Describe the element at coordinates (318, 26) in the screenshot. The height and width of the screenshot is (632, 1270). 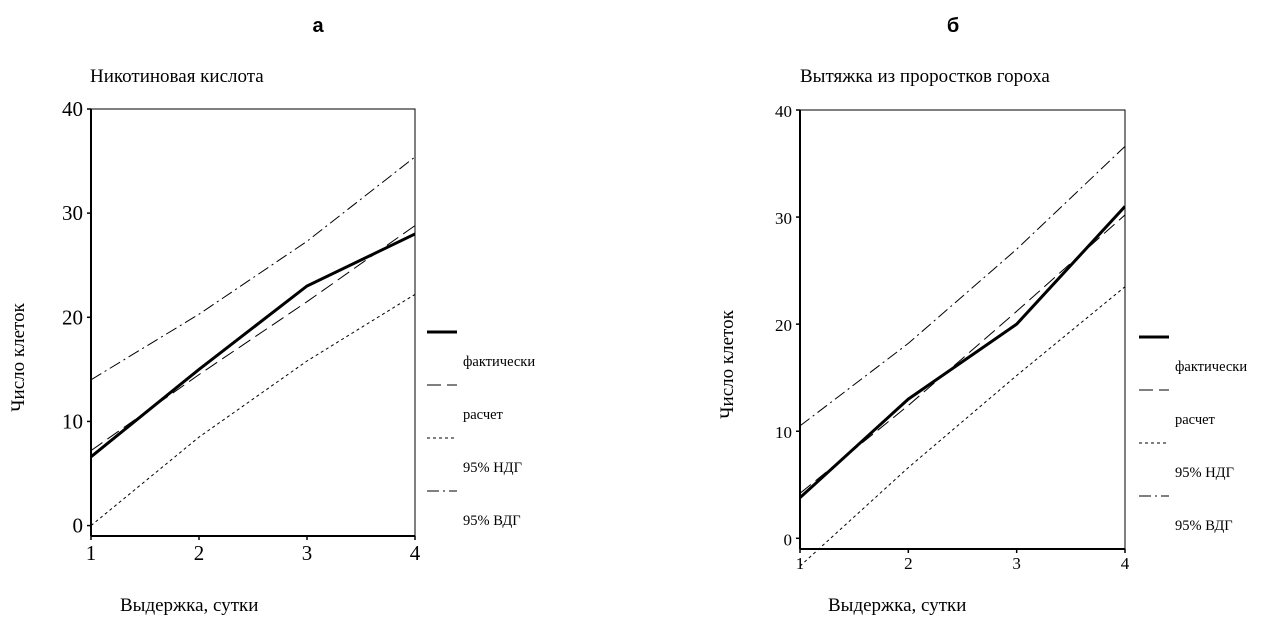
I see `panel-label: а` at that location.